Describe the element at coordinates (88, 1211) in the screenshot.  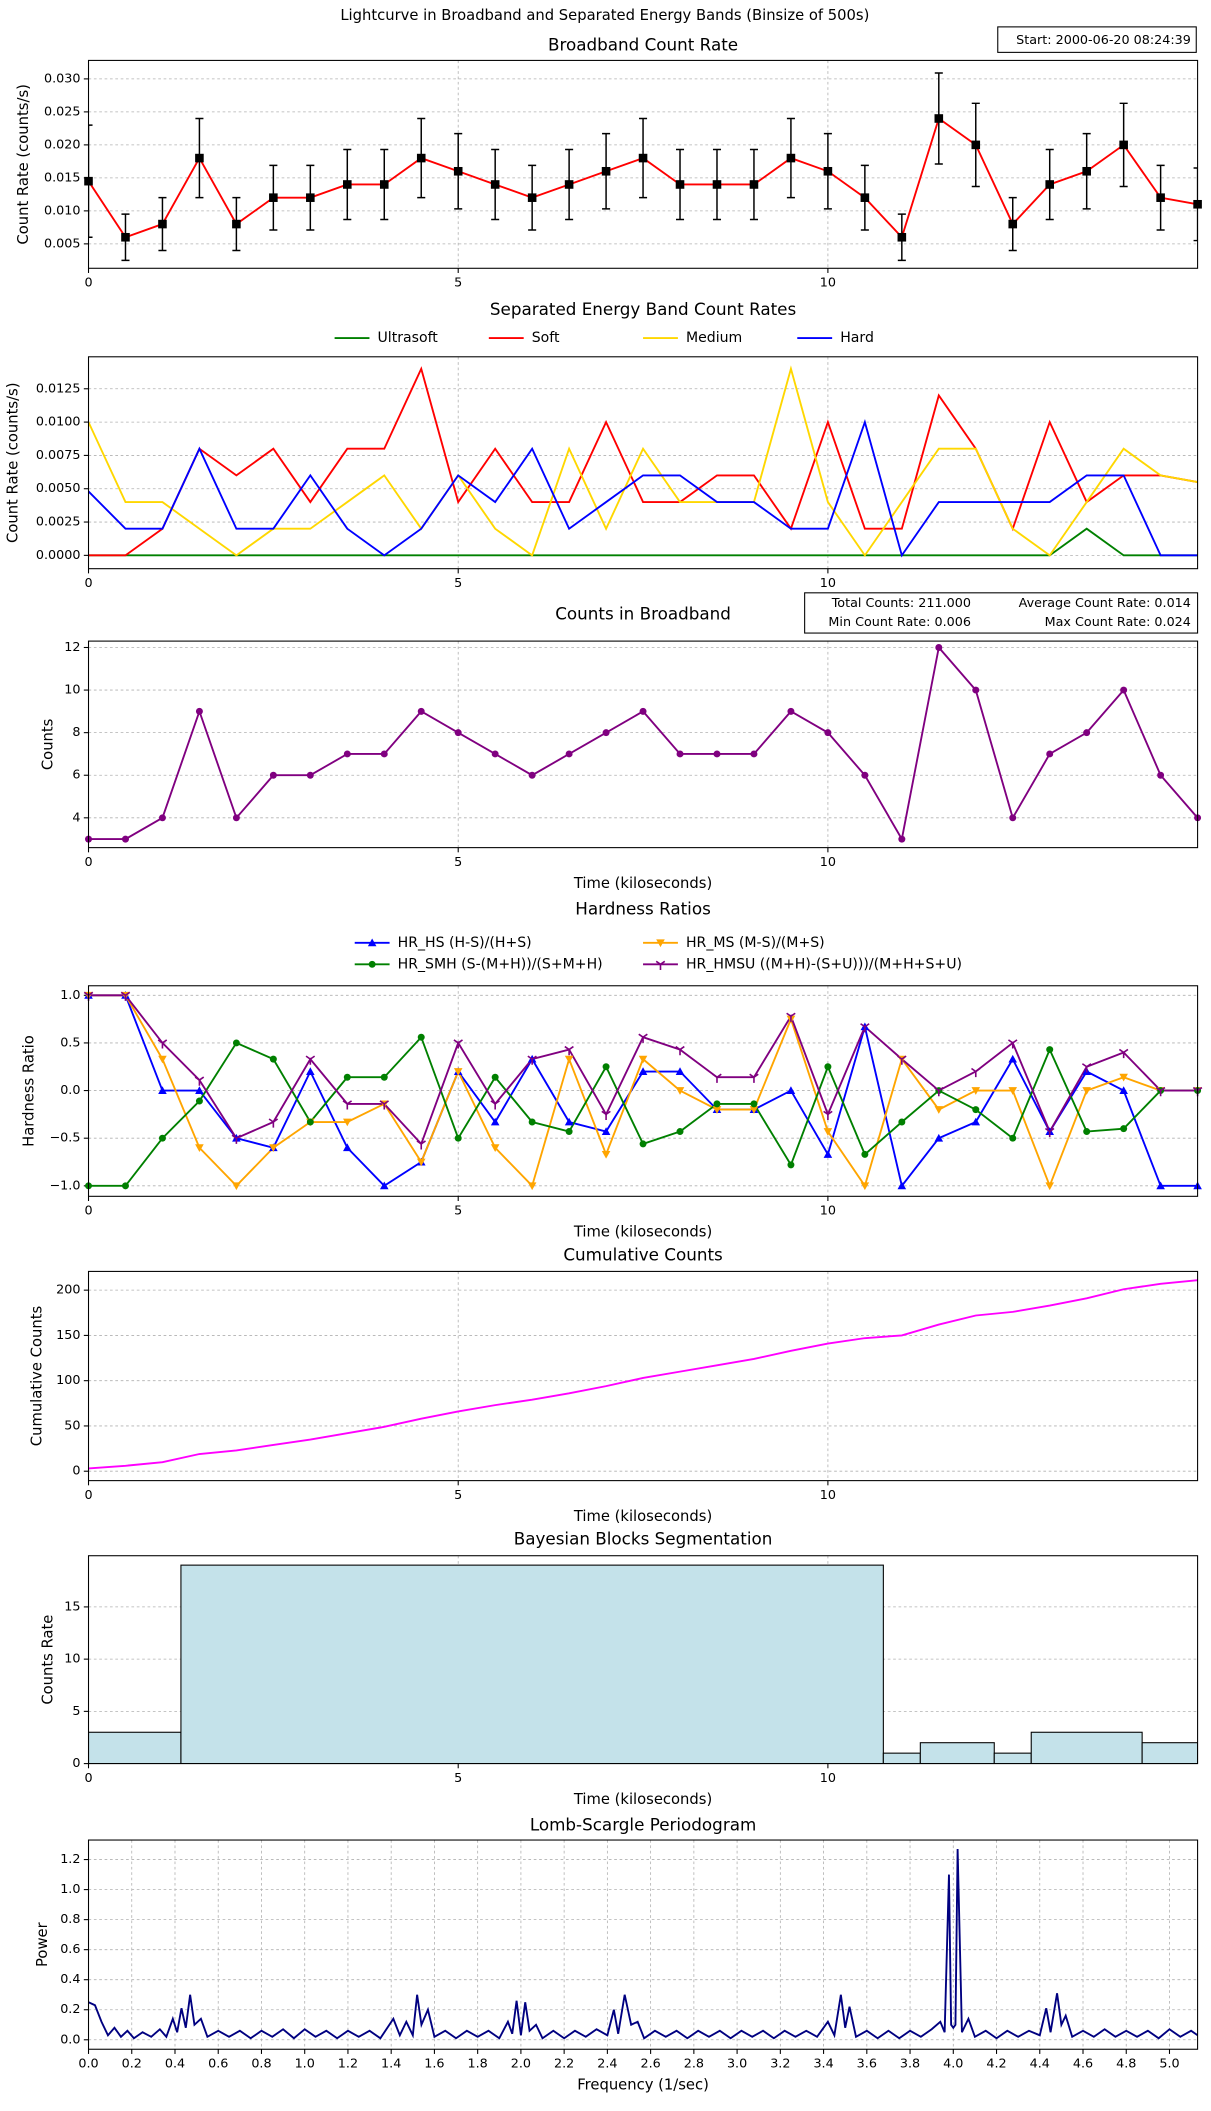
I see `x-tick-label: 0` at that location.